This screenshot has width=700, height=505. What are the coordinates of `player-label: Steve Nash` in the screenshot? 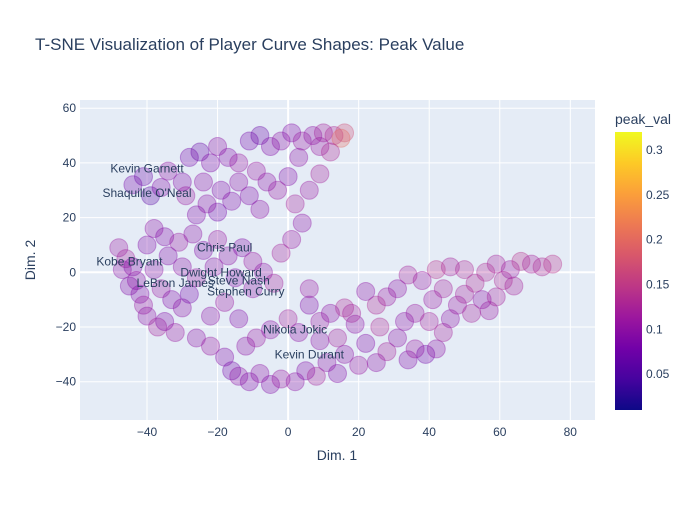 It's located at (239, 281).